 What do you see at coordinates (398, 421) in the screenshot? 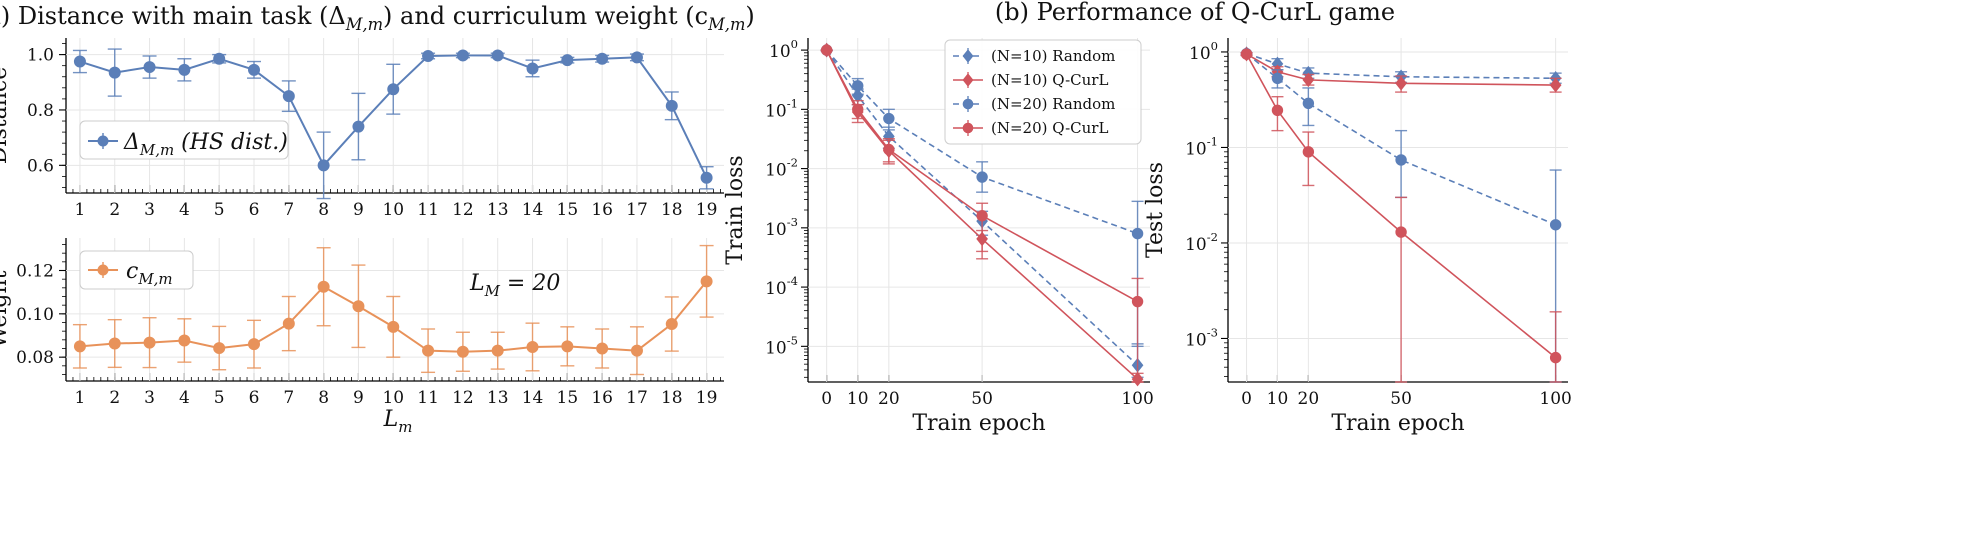
I see `x-axis-title: Lm​` at bounding box center [398, 421].